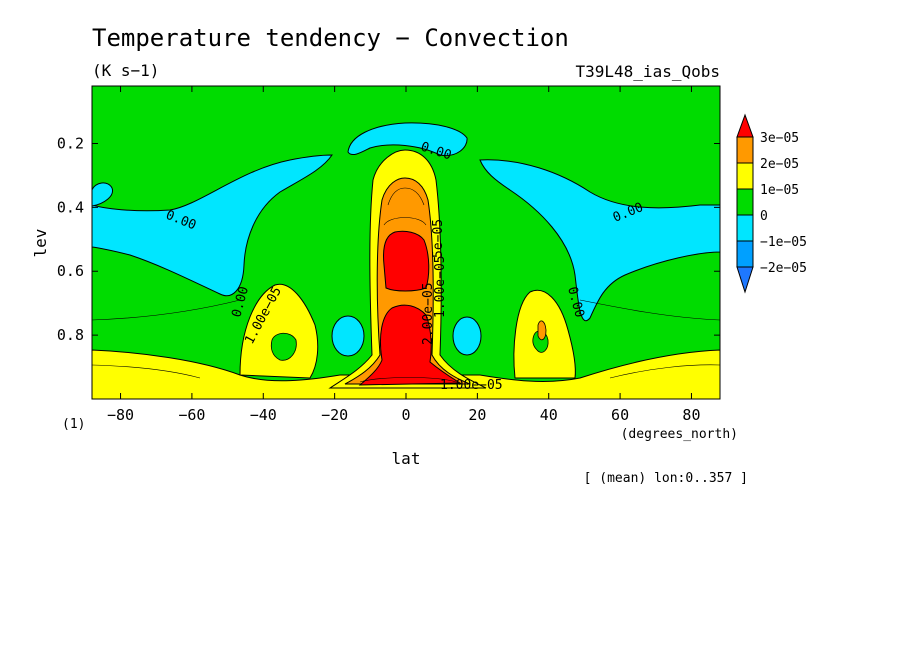 The width and height of the screenshot is (904, 654). I want to click on x-tick-label: −20, so click(334, 415).